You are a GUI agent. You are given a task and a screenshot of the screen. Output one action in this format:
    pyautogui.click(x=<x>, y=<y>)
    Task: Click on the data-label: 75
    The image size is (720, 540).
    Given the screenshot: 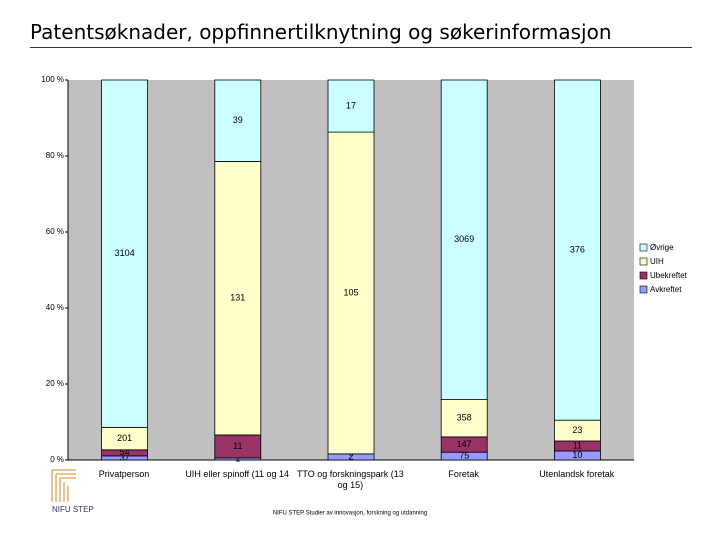 What is the action you would take?
    pyautogui.click(x=464, y=455)
    